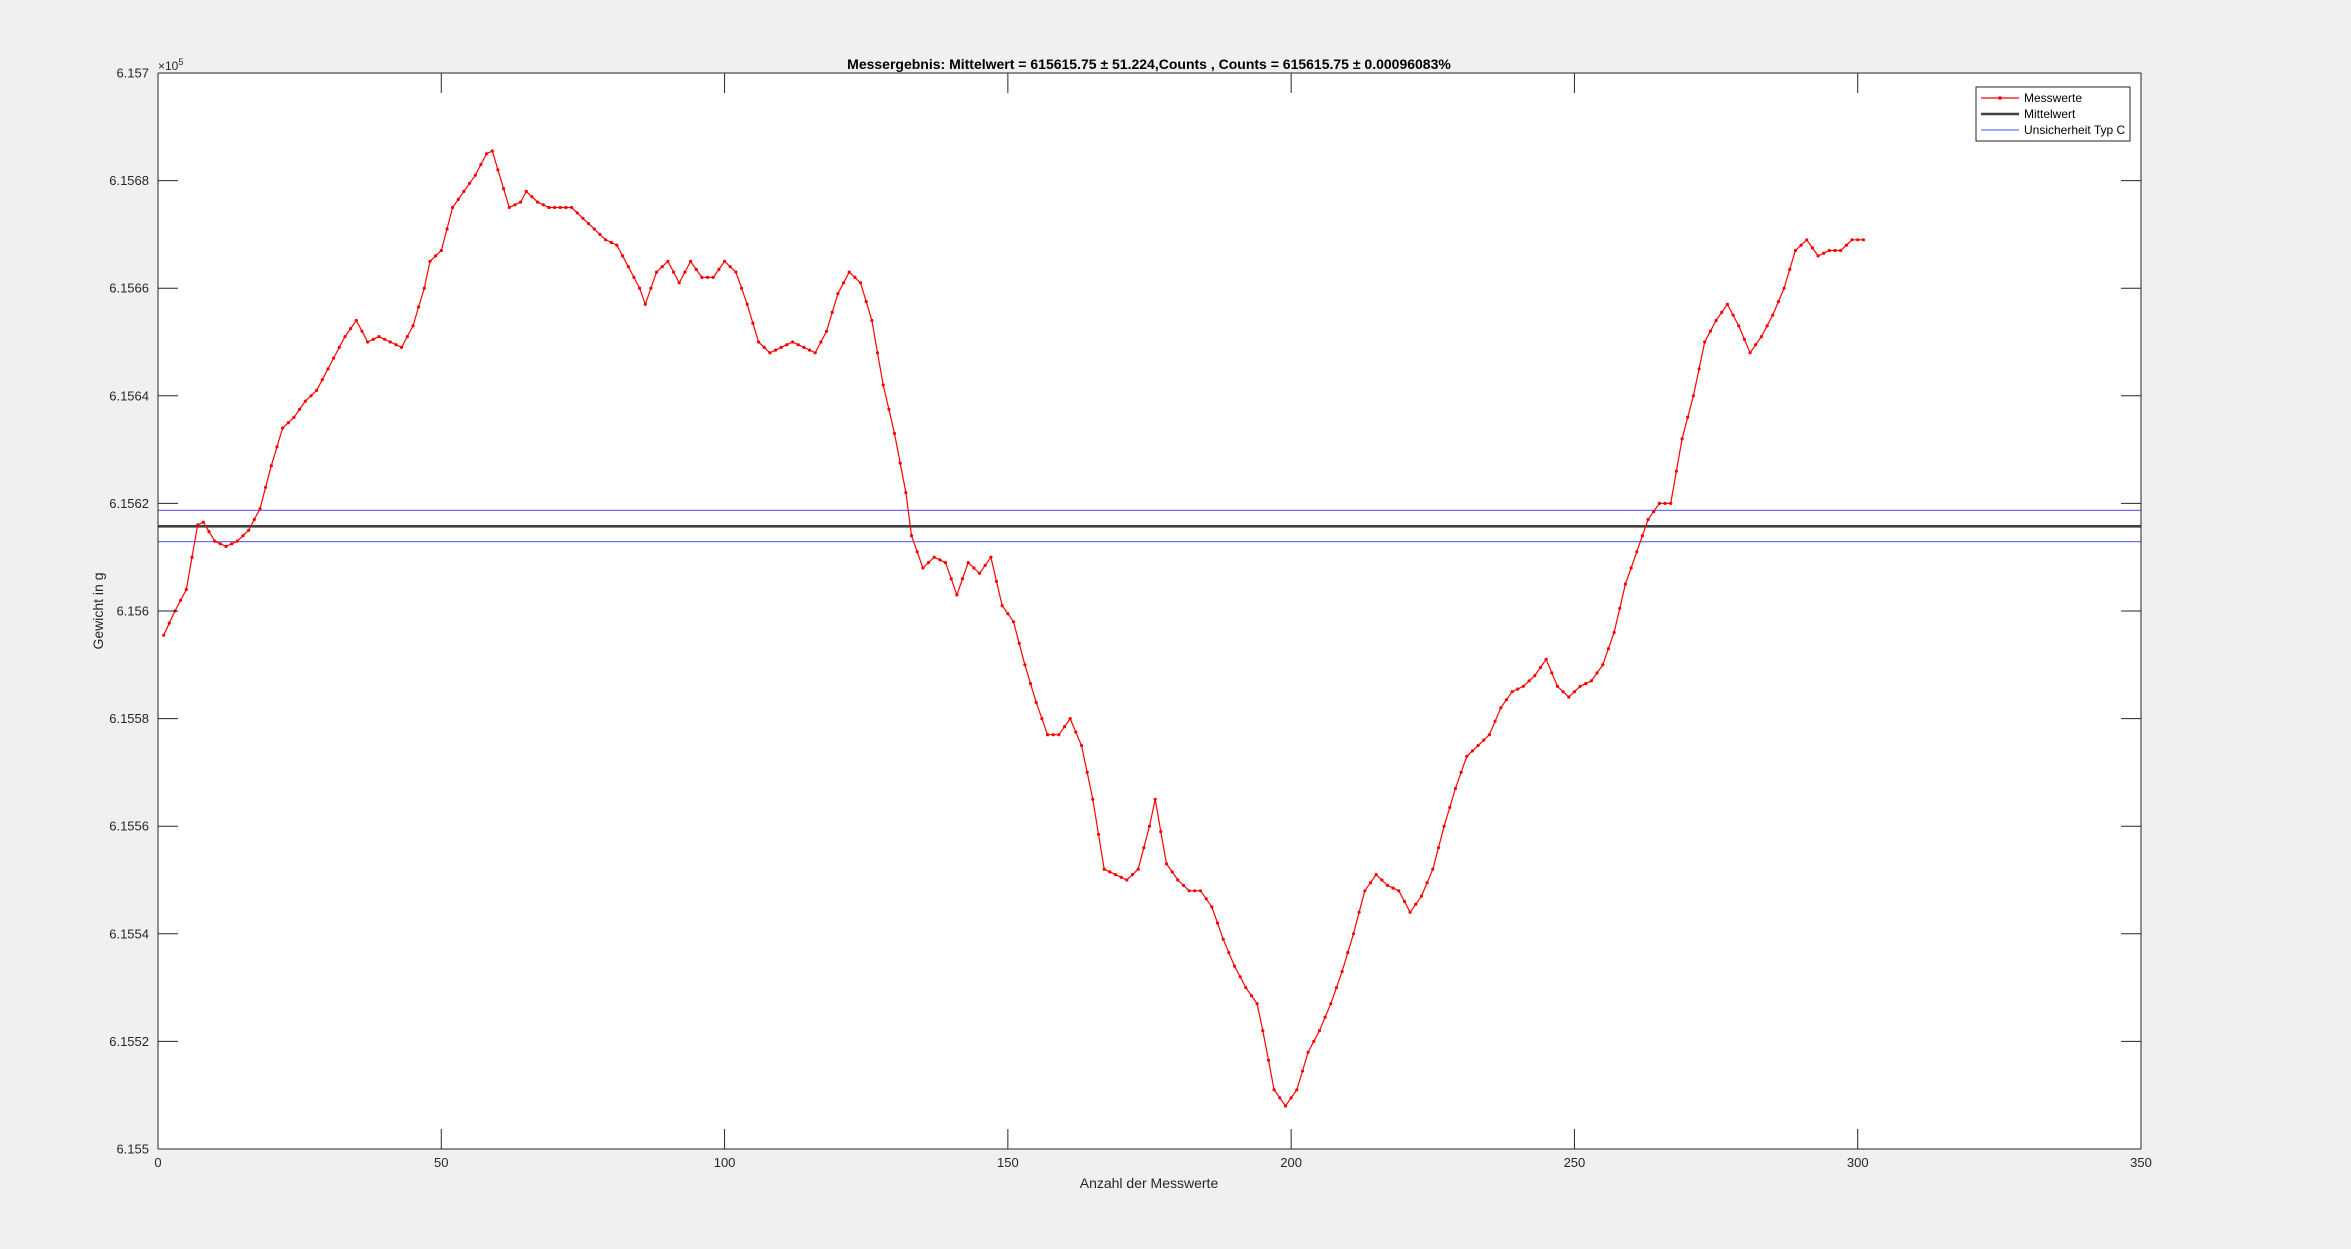  What do you see at coordinates (98, 610) in the screenshot?
I see `y-axis-label: Gewicht in g` at bounding box center [98, 610].